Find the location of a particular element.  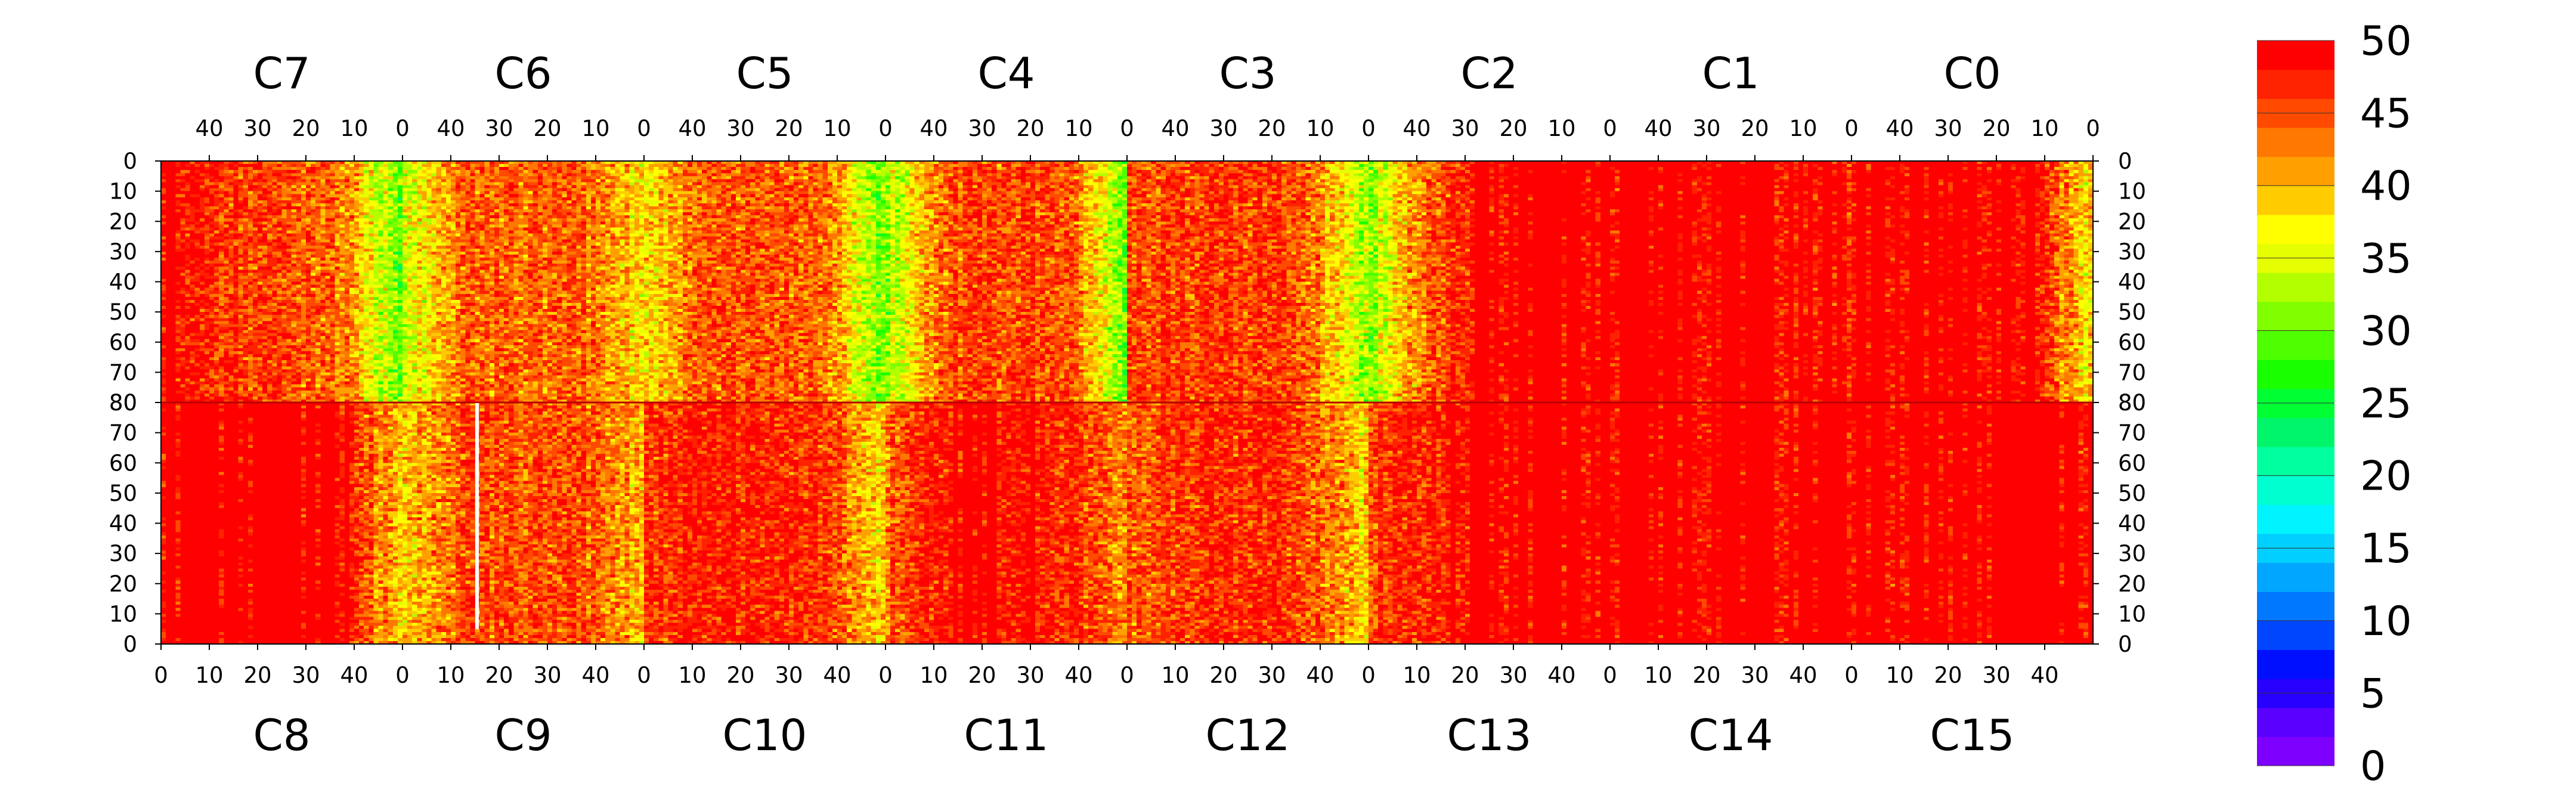

chip-label: C0 is located at coordinates (1972, 73).